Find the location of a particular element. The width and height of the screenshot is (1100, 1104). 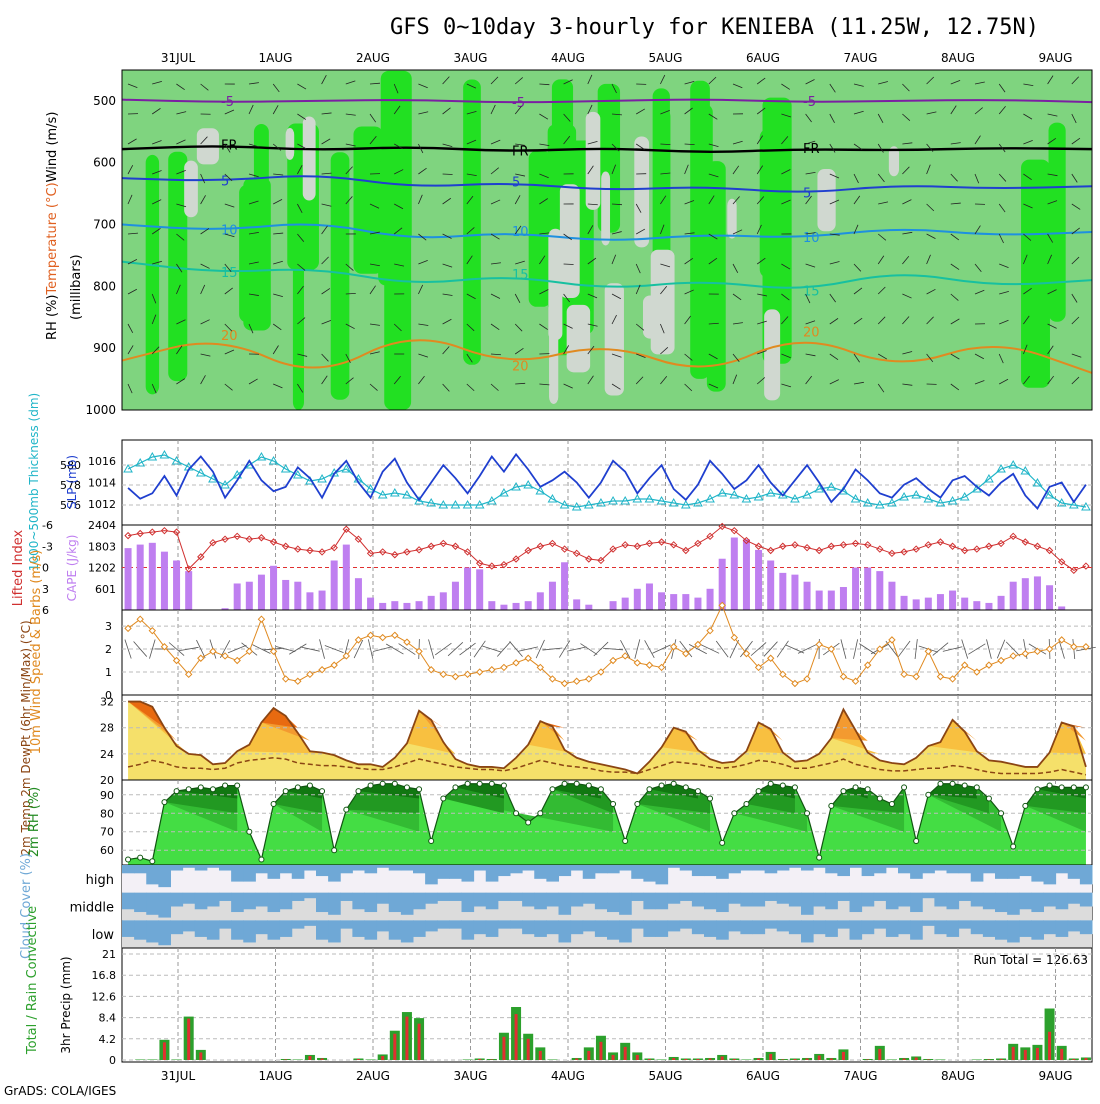

upper-air-y-tick: 600 is located at coordinates (104, 163).